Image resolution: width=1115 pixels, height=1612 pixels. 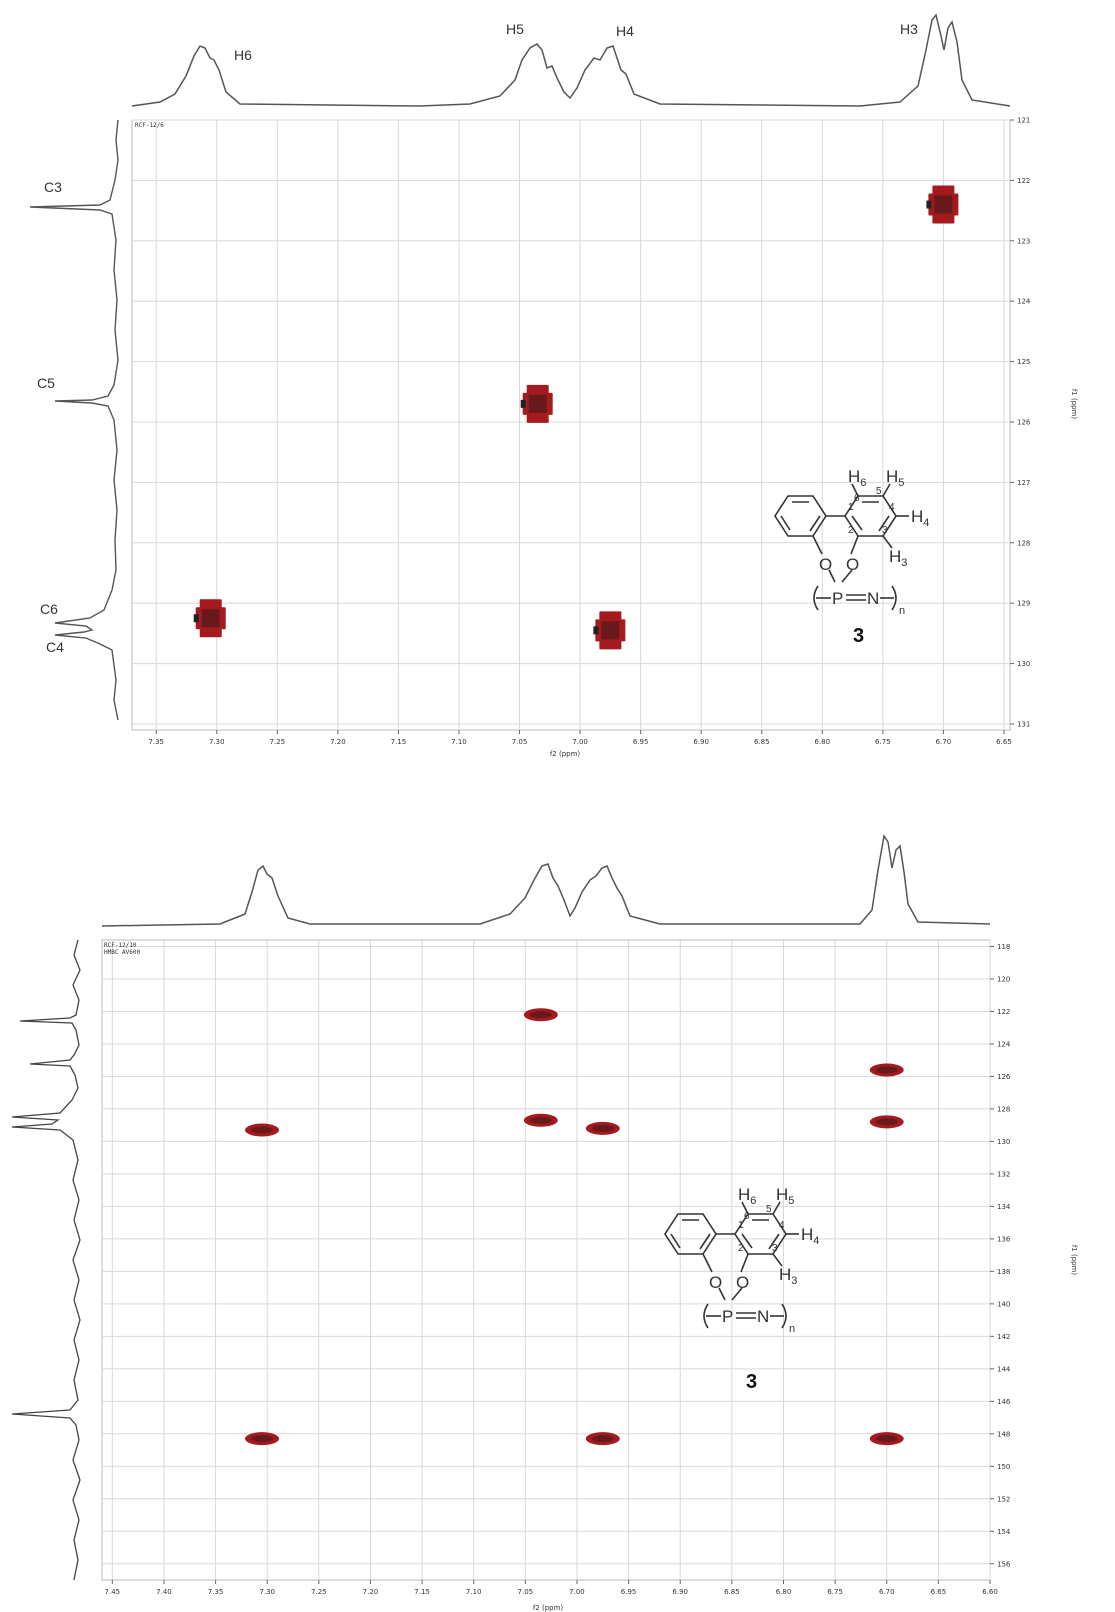 I want to click on hmbc-x-tick-label: 7.05, so click(x=526, y=1592).